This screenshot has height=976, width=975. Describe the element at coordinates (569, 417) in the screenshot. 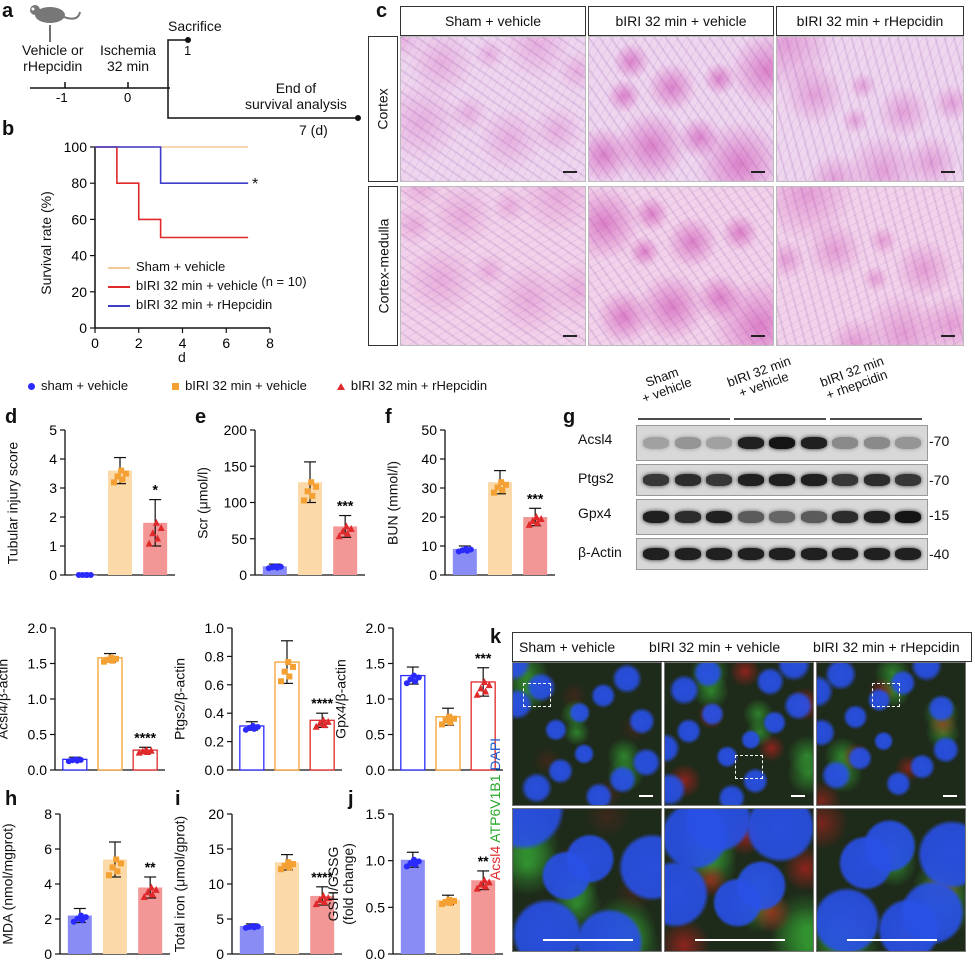

I see `panel-label-g: g` at that location.